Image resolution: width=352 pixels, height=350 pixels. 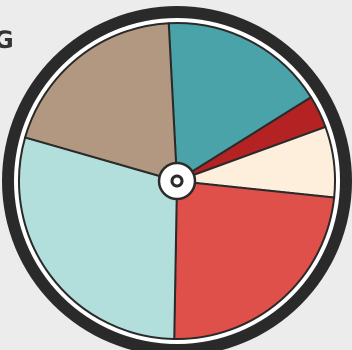 I want to click on title-partial-text: G, so click(x=7, y=40).